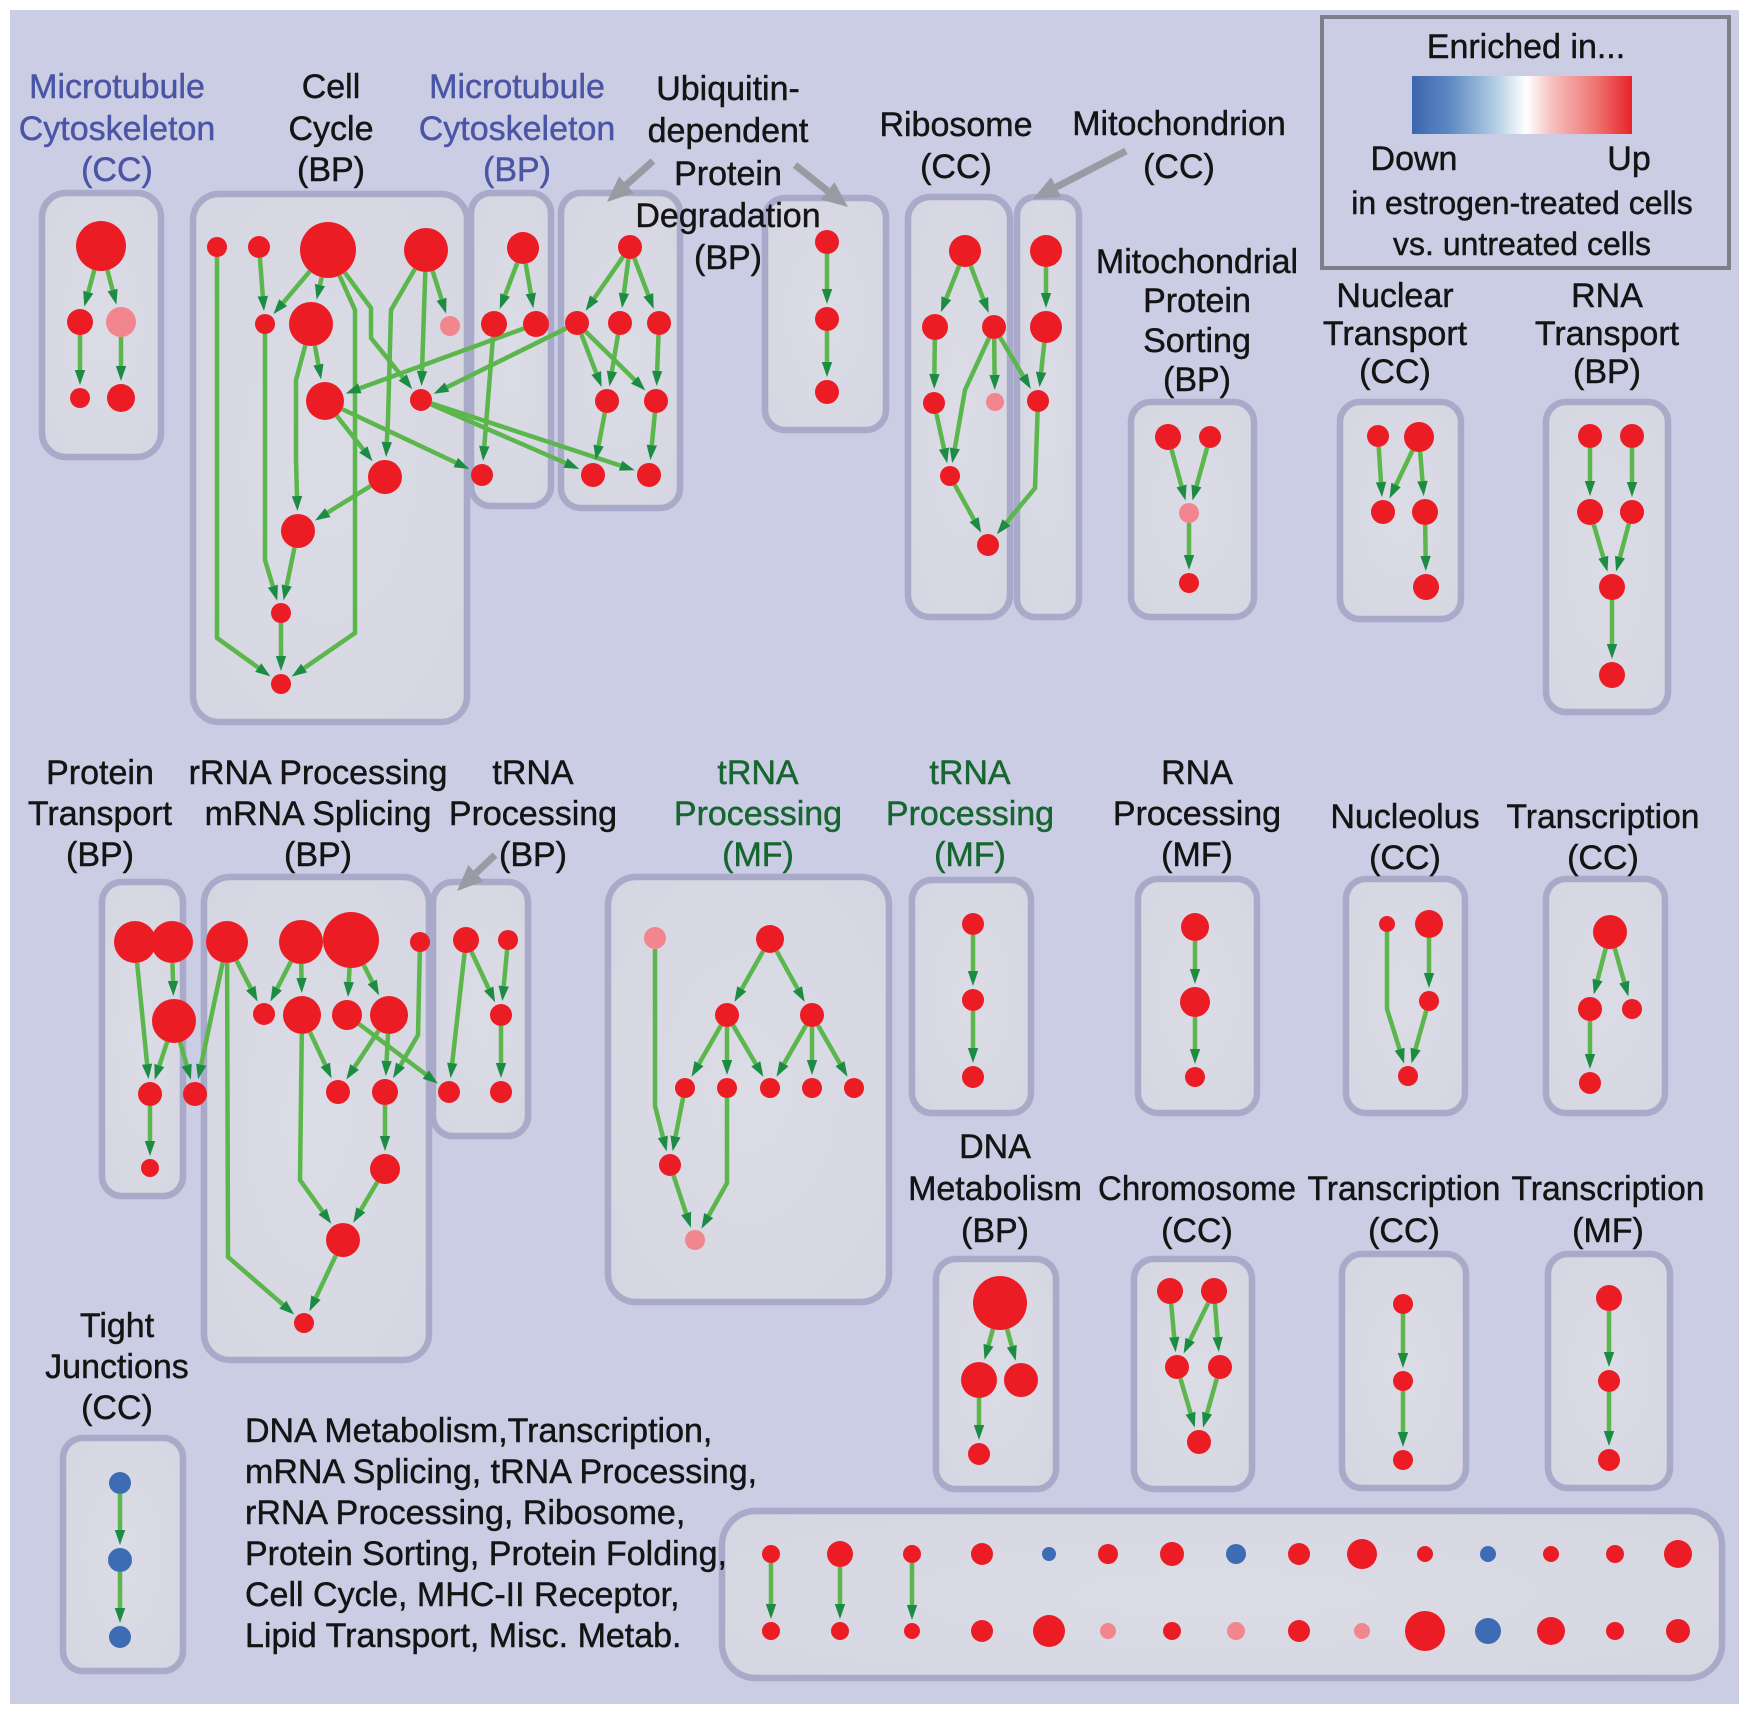 The image size is (1750, 1715). I want to click on svg-text: Up, so click(1628, 159).